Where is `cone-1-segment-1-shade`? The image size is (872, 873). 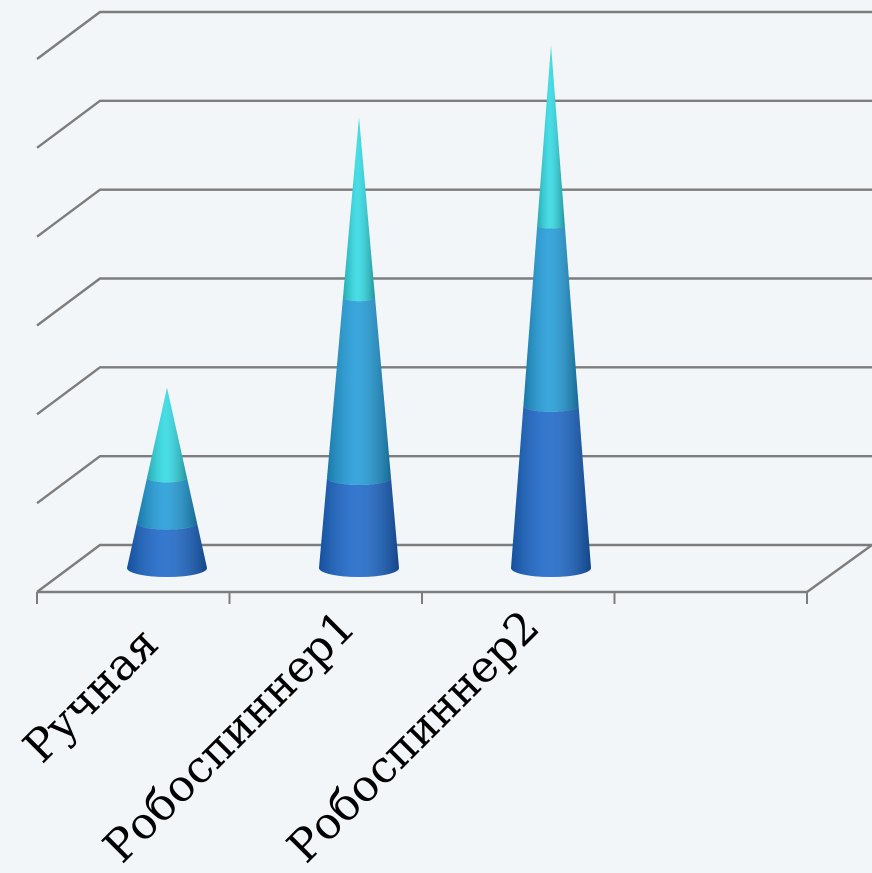 cone-1-segment-1-shade is located at coordinates (359, 391).